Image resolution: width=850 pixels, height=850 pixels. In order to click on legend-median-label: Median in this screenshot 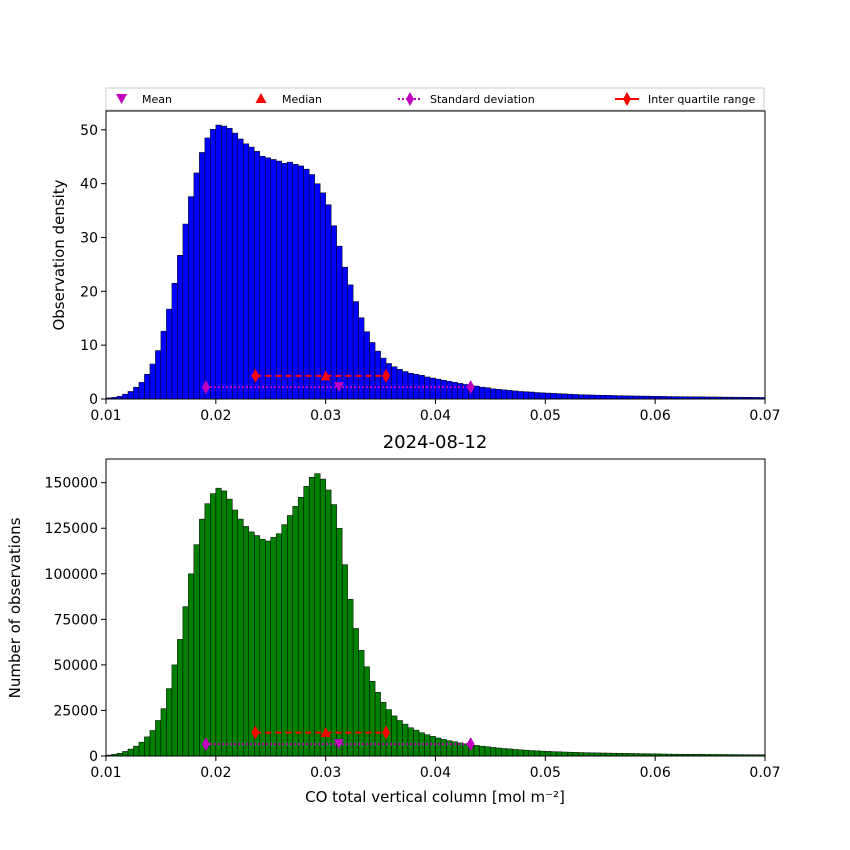, I will do `click(302, 99)`.